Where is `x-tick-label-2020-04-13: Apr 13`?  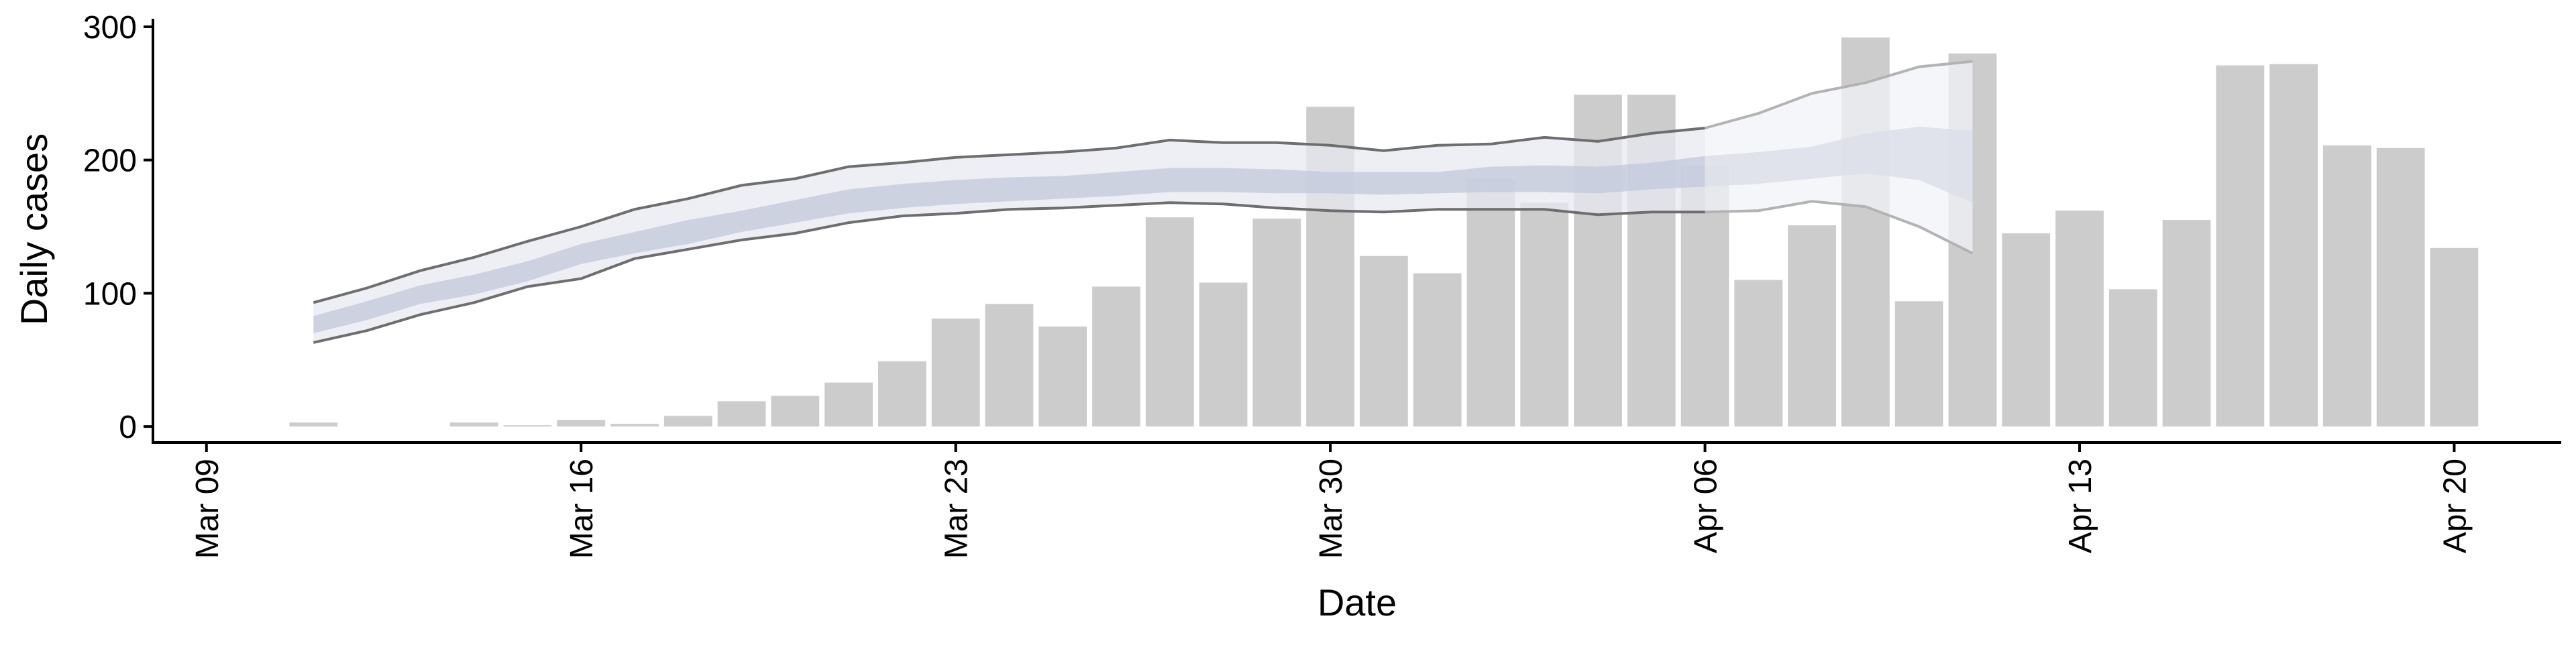
x-tick-label-2020-04-13: Apr 13 is located at coordinates (2080, 506).